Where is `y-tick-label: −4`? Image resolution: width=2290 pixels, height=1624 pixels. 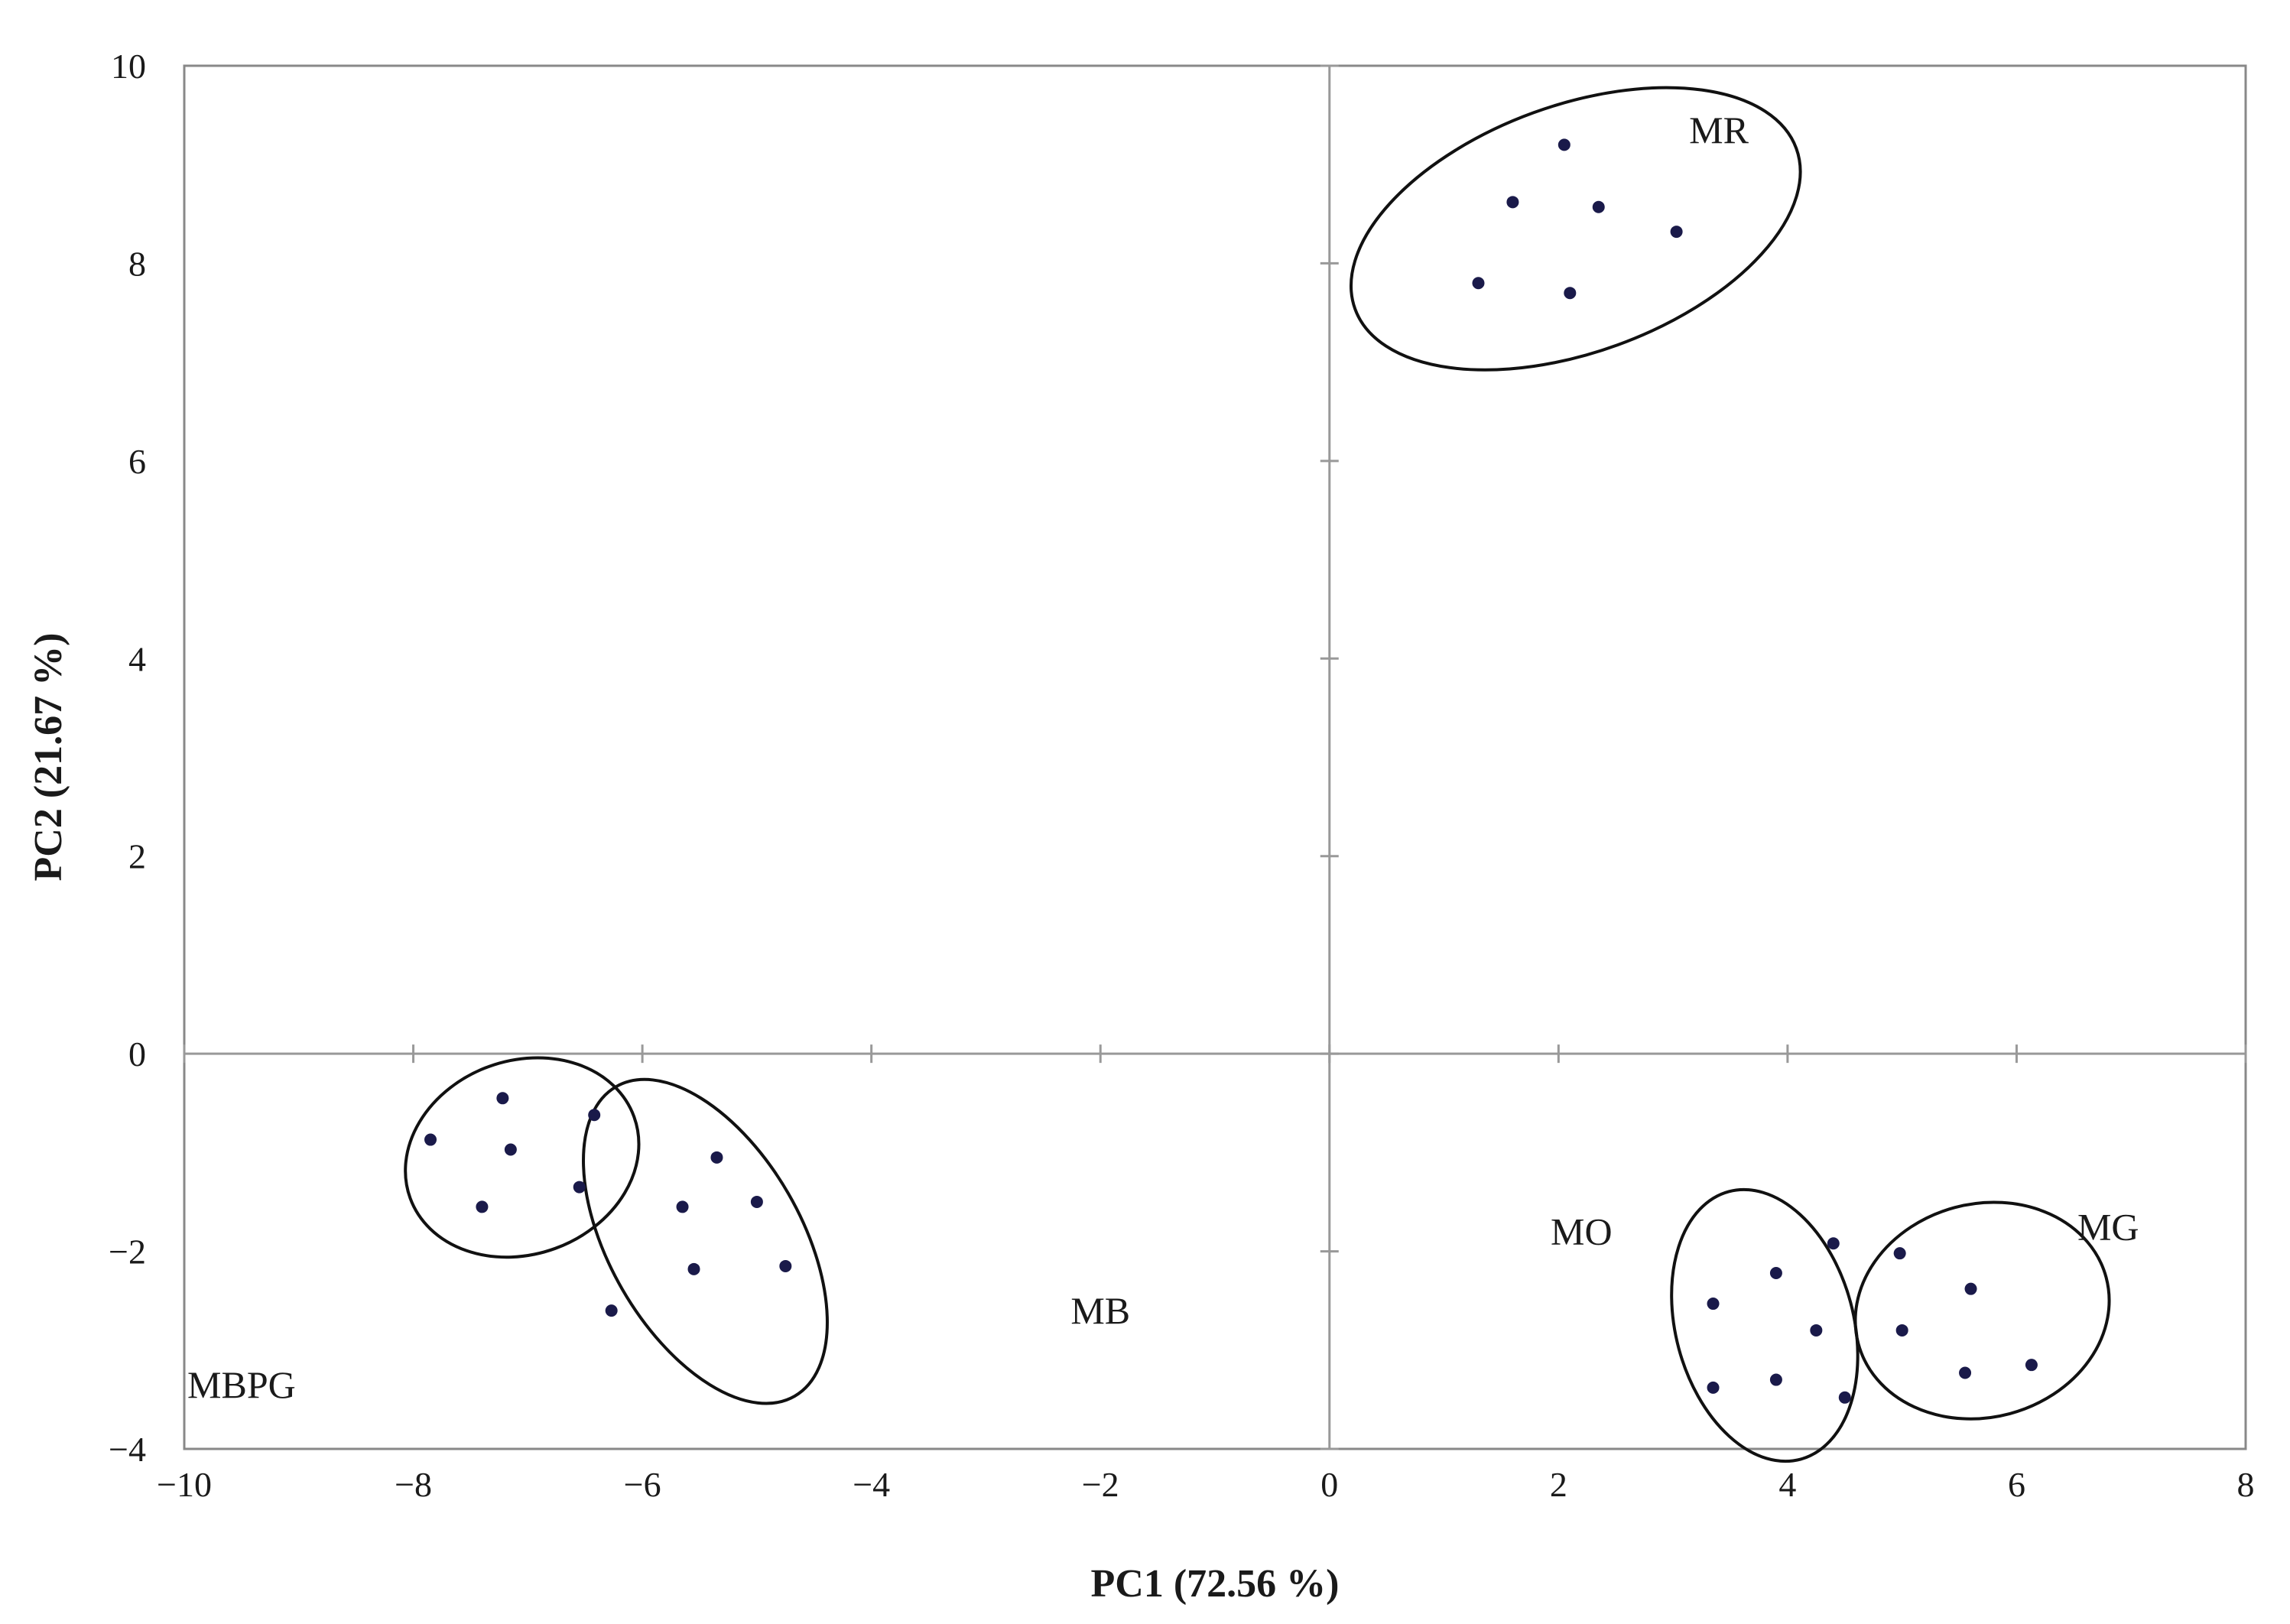 y-tick-label: −4 is located at coordinates (128, 1449).